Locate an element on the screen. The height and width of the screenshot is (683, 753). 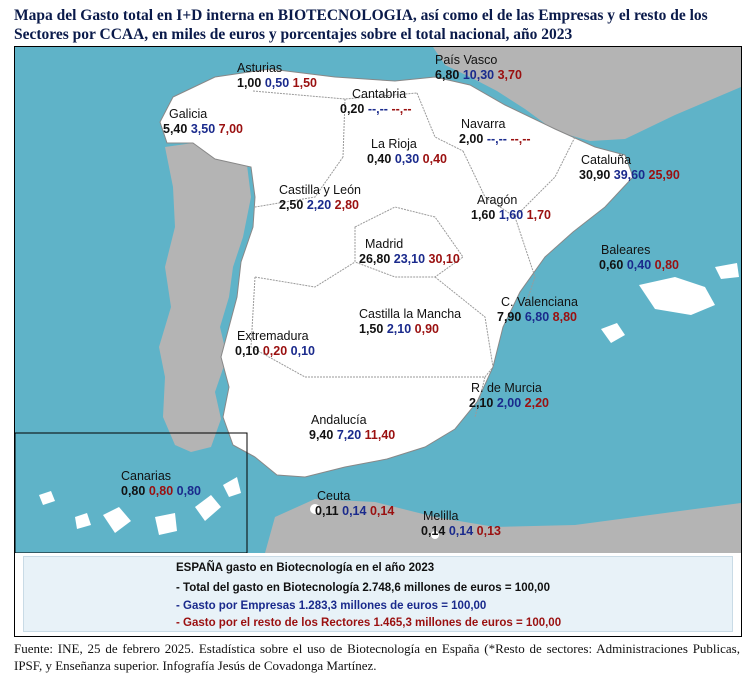
empresas-value: 39,60 is located at coordinates (629, 175).